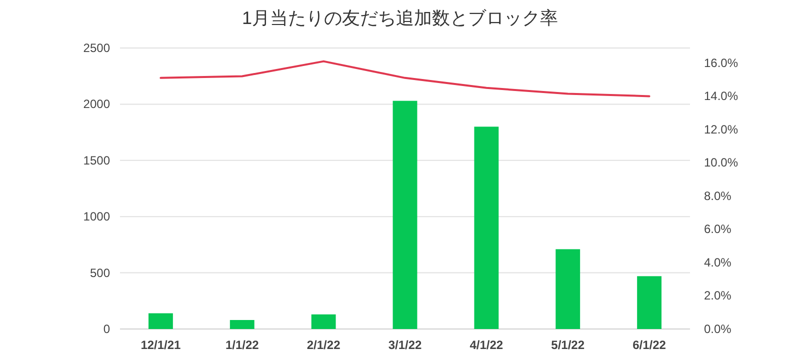  I want to click on chart-title: 1月当たりの友だち追加数とブロック率, so click(400, 18).